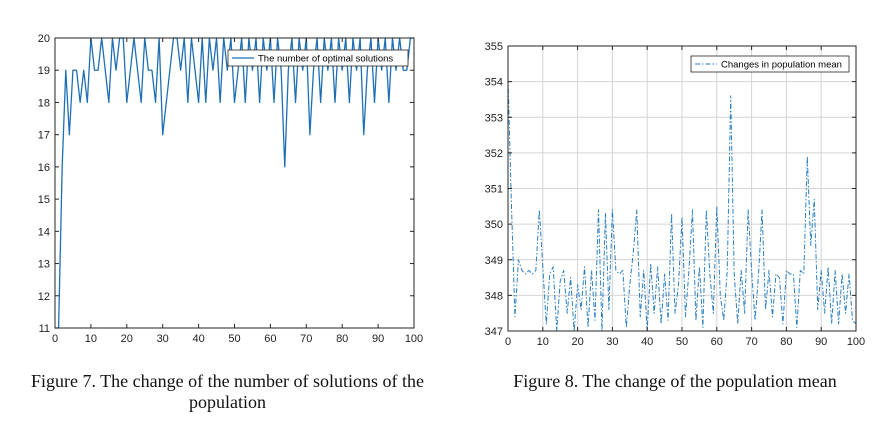 The image size is (887, 438). What do you see at coordinates (494, 225) in the screenshot?
I see `y-tick-label: 350` at bounding box center [494, 225].